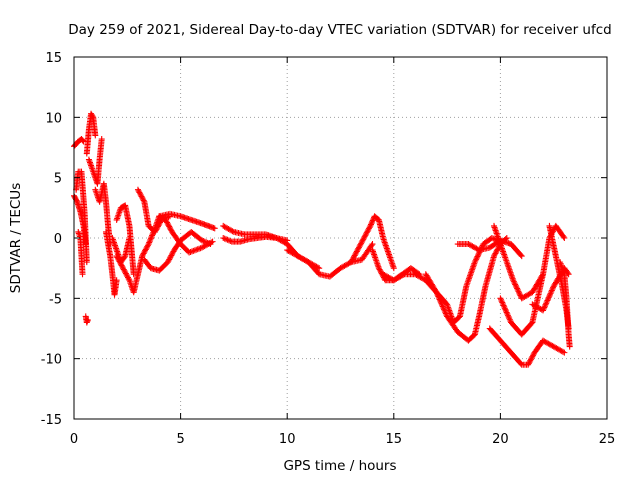  What do you see at coordinates (91, 133) in the screenshot?
I see `series-arc-f` at bounding box center [91, 133].